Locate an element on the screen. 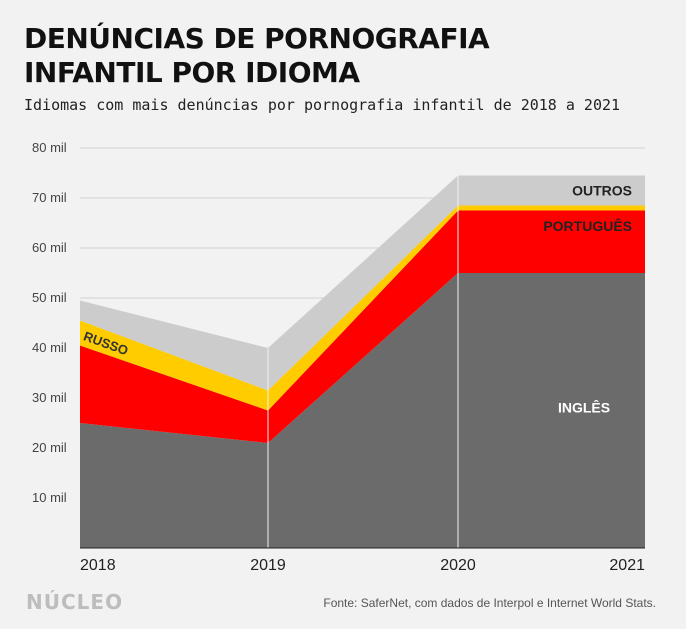  y-tick-label: 80 mil is located at coordinates (49, 147).